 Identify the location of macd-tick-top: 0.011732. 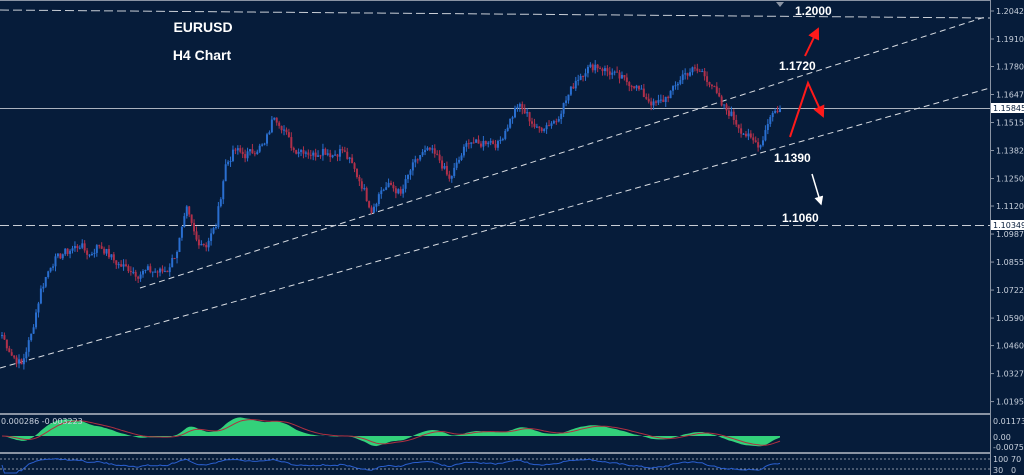
(1008, 421).